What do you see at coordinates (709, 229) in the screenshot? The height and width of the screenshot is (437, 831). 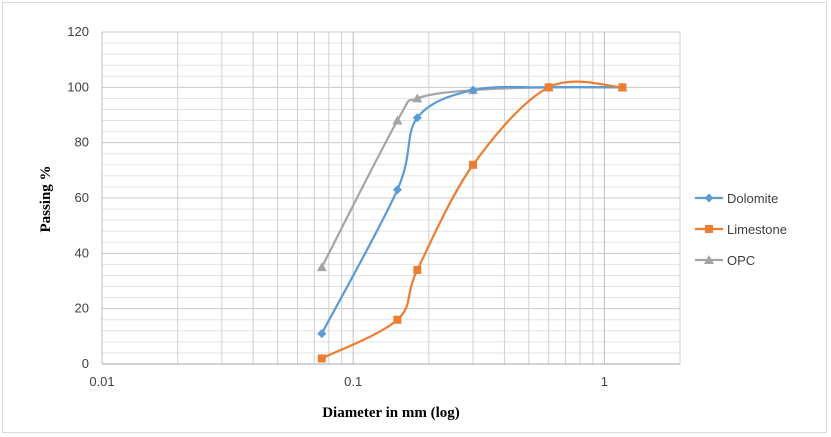 I see `legend-marker-limestone` at bounding box center [709, 229].